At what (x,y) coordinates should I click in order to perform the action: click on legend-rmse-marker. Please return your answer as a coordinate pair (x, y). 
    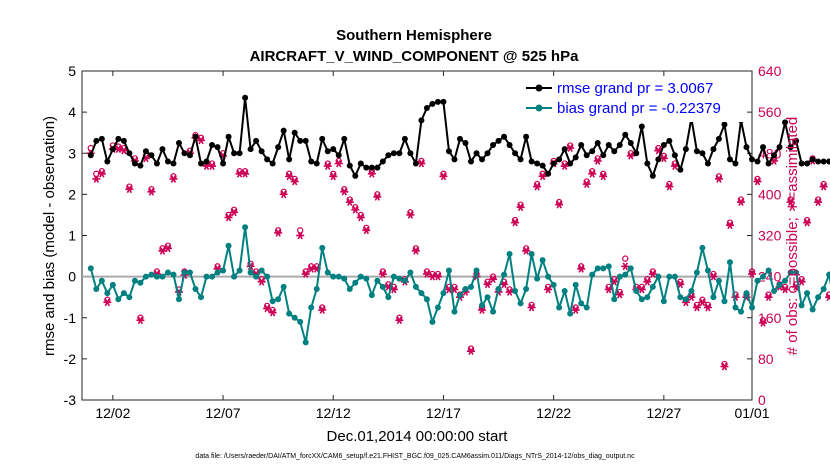
    Looking at the image, I should click on (539, 88).